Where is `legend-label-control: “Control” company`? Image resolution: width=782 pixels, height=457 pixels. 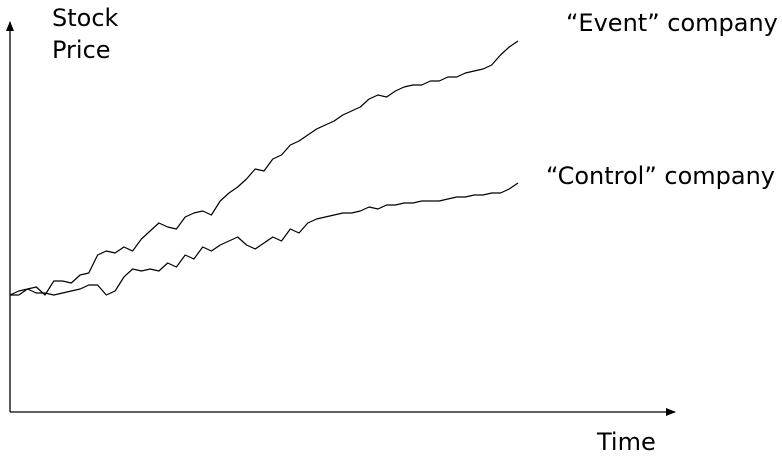 legend-label-control: “Control” company is located at coordinates (660, 176).